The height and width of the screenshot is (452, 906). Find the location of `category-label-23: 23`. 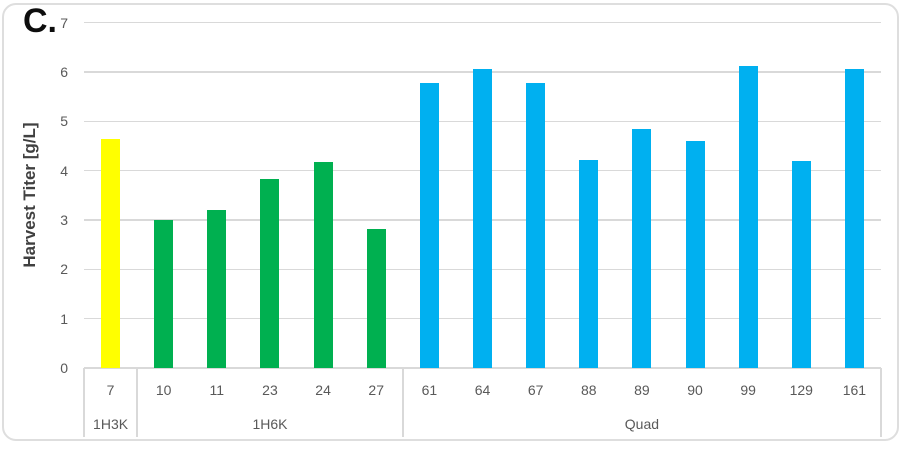

category-label-23: 23 is located at coordinates (270, 390).